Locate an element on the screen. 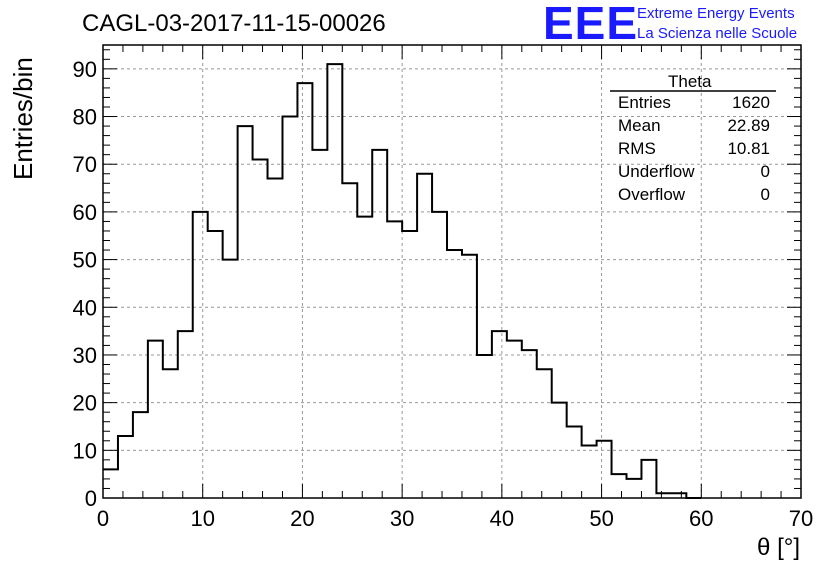  x-tick-label: 10 is located at coordinates (202, 518).